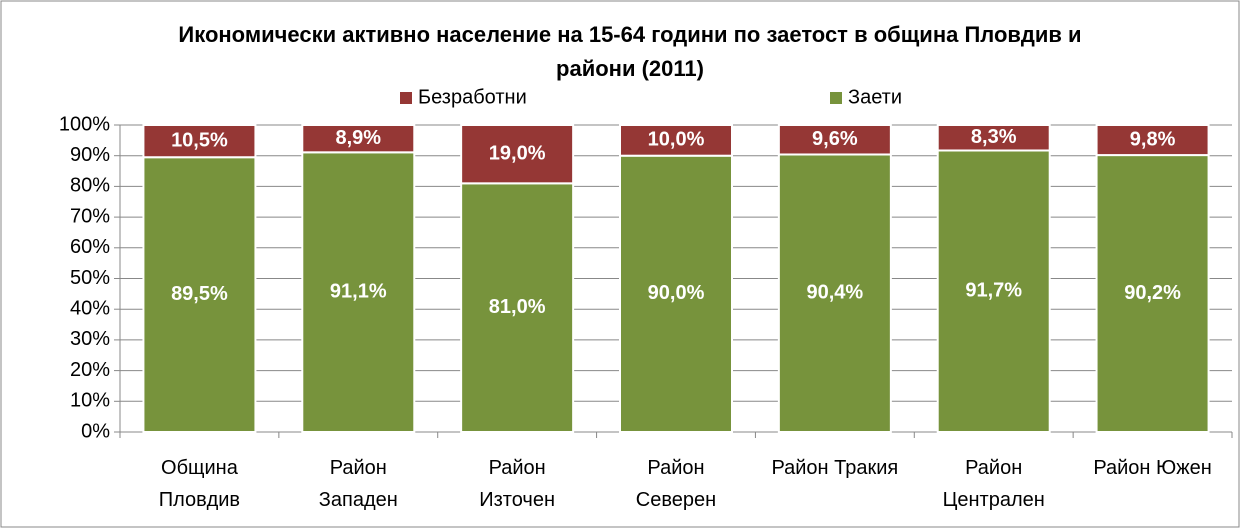 The height and width of the screenshot is (530, 1242). I want to click on data-label: 91,7%, so click(993, 291).